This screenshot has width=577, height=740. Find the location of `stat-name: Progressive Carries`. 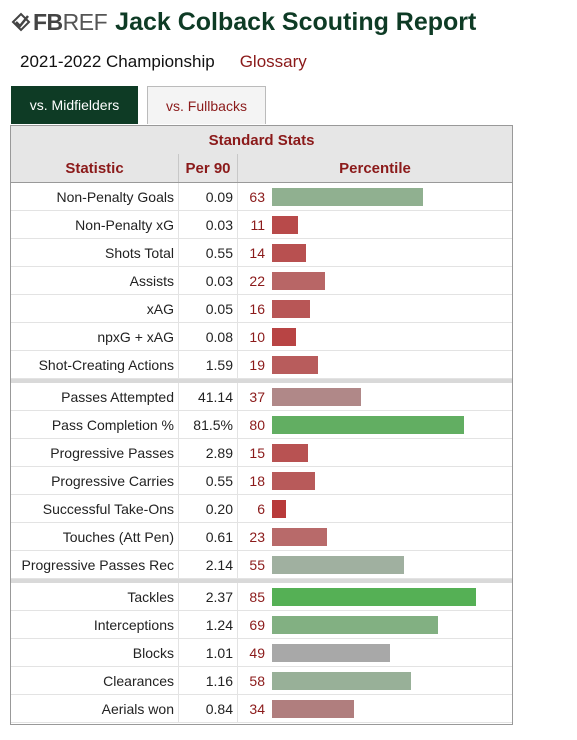

stat-name: Progressive Carries is located at coordinates (95, 480).